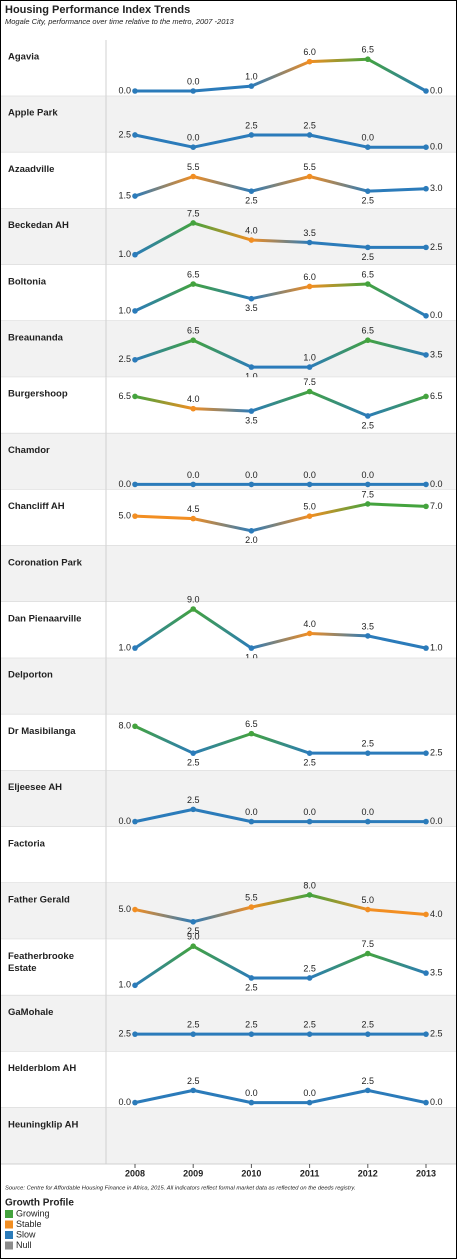 The width and height of the screenshot is (457, 1259). I want to click on row-label: Factoria, so click(27, 843).